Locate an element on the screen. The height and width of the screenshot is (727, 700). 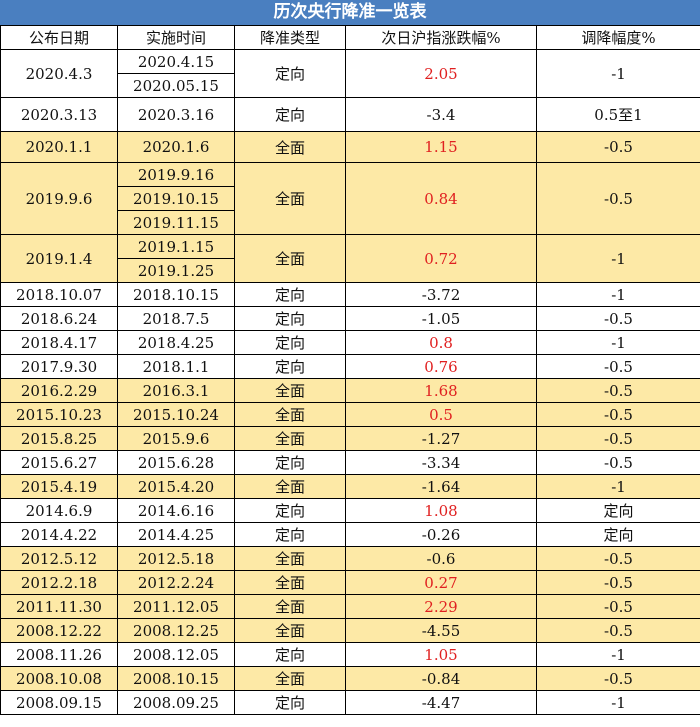
implement-date-cell: 2016.3.1 is located at coordinates (176, 390).